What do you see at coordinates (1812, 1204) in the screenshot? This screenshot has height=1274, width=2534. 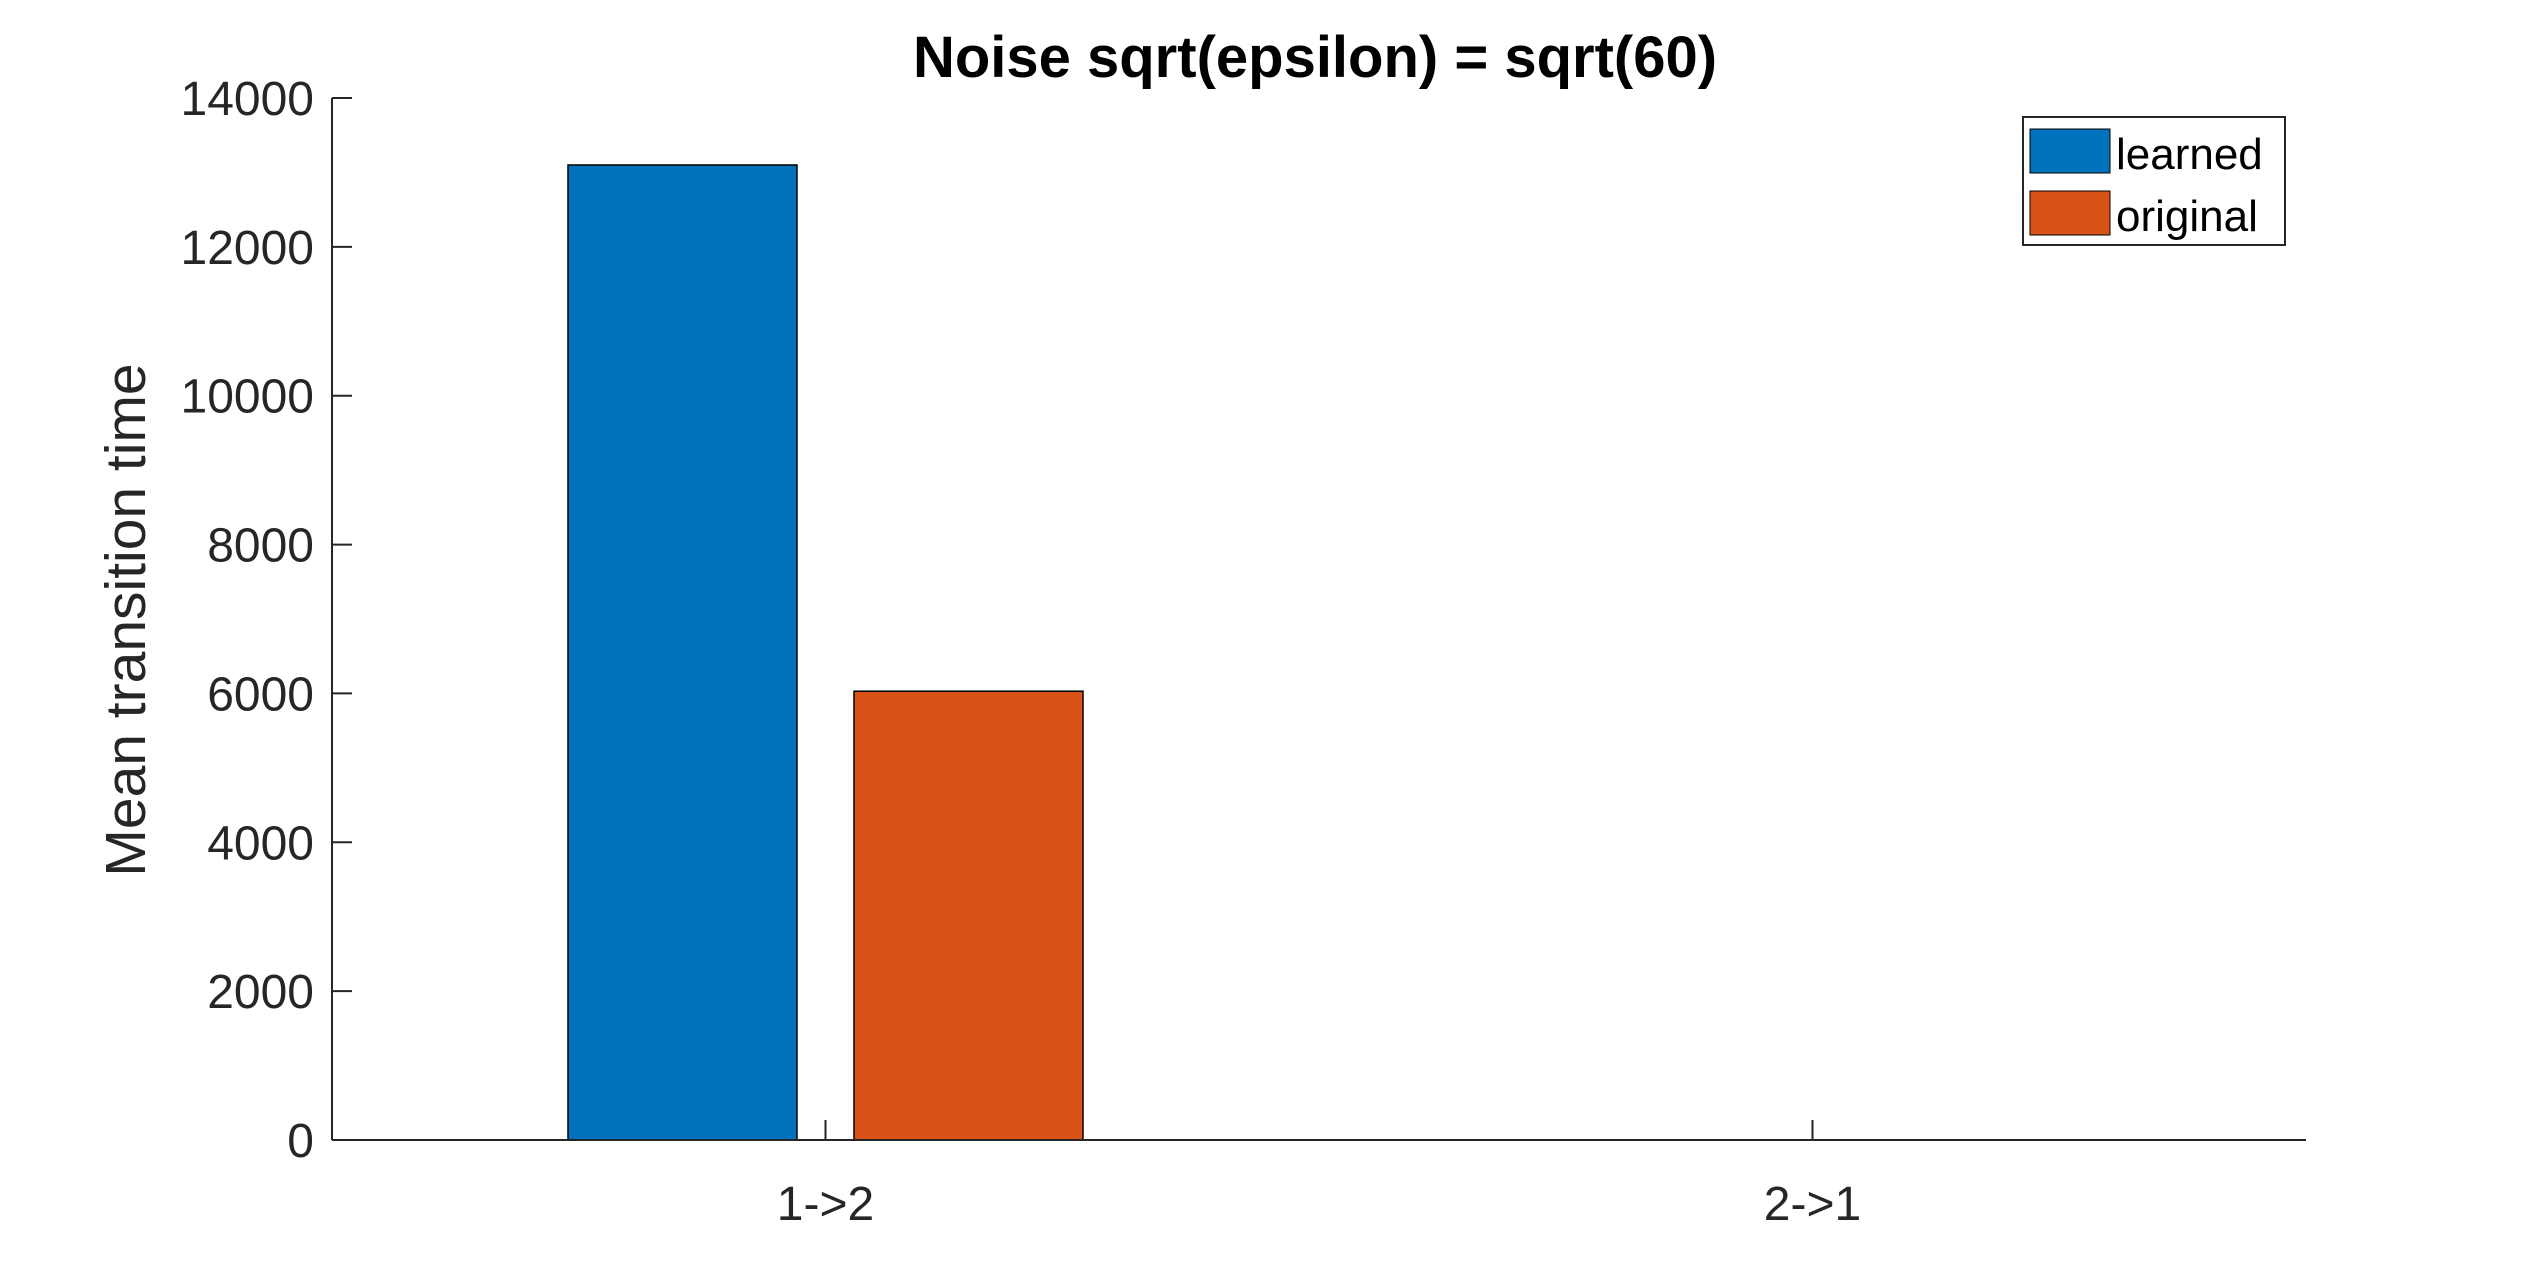 I see `x-tick-label: 2->1` at bounding box center [1812, 1204].